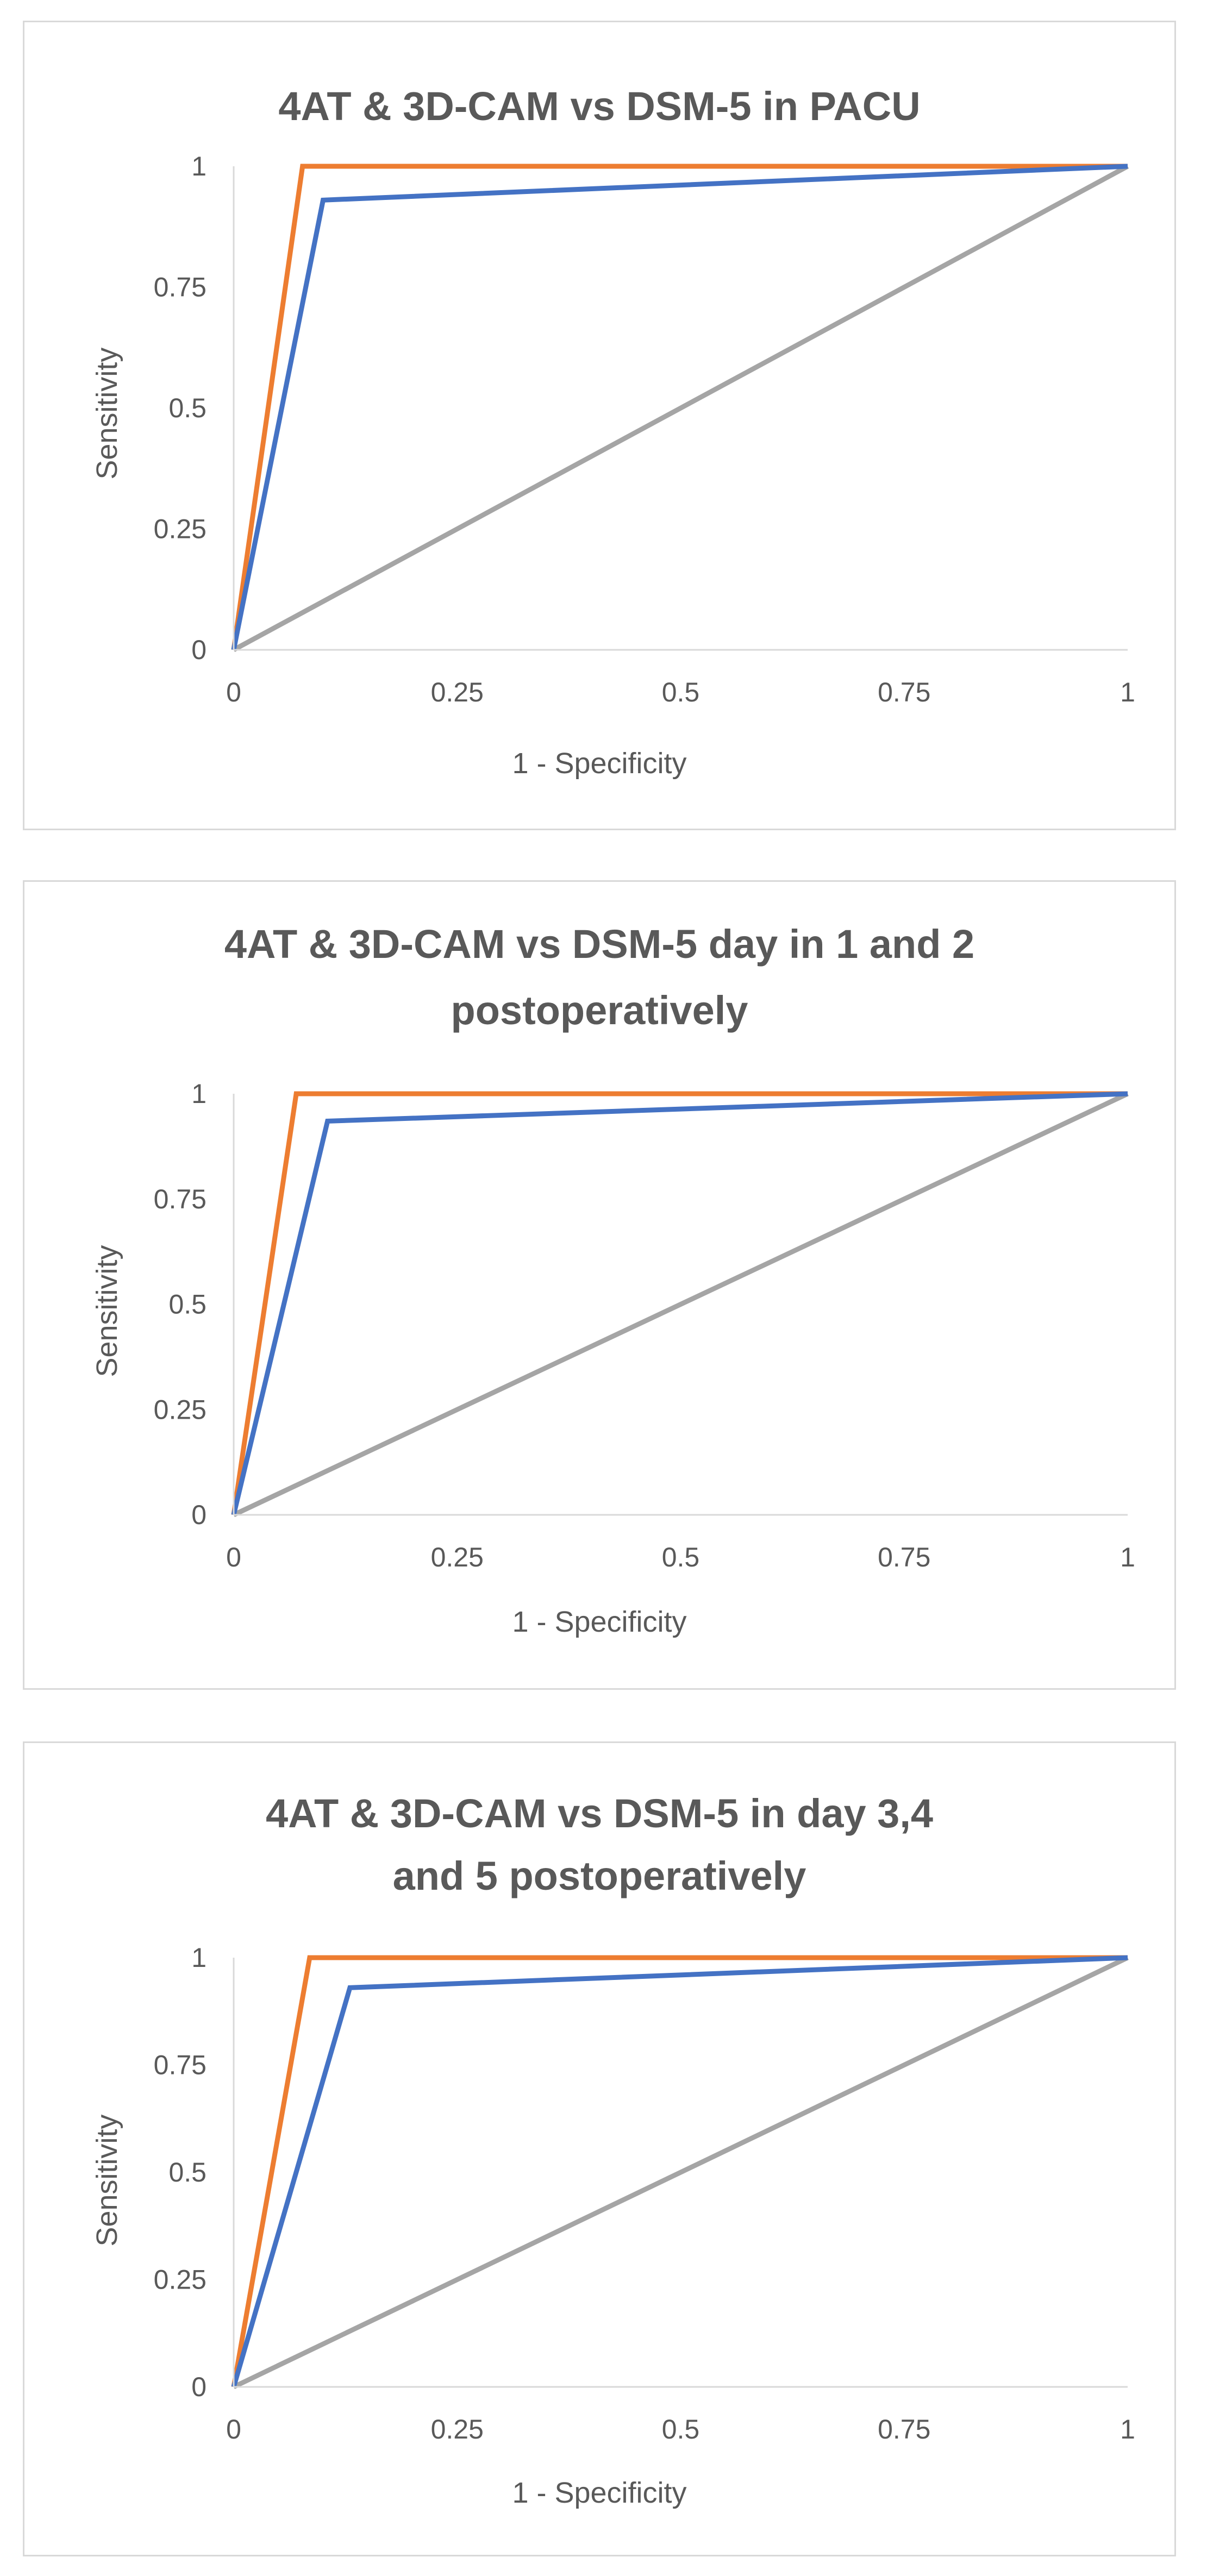  What do you see at coordinates (600, 1813) in the screenshot?
I see `chart-title-line: 4AT & 3D-CAM vs DSM-5 in day 3,4` at bounding box center [600, 1813].